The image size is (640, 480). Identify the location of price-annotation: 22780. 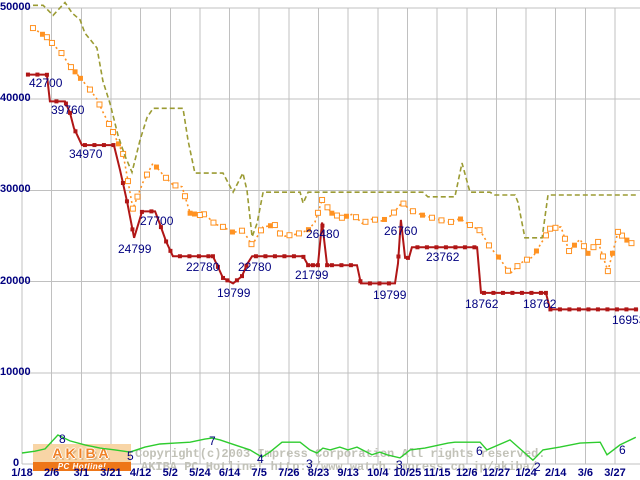
(255, 267).